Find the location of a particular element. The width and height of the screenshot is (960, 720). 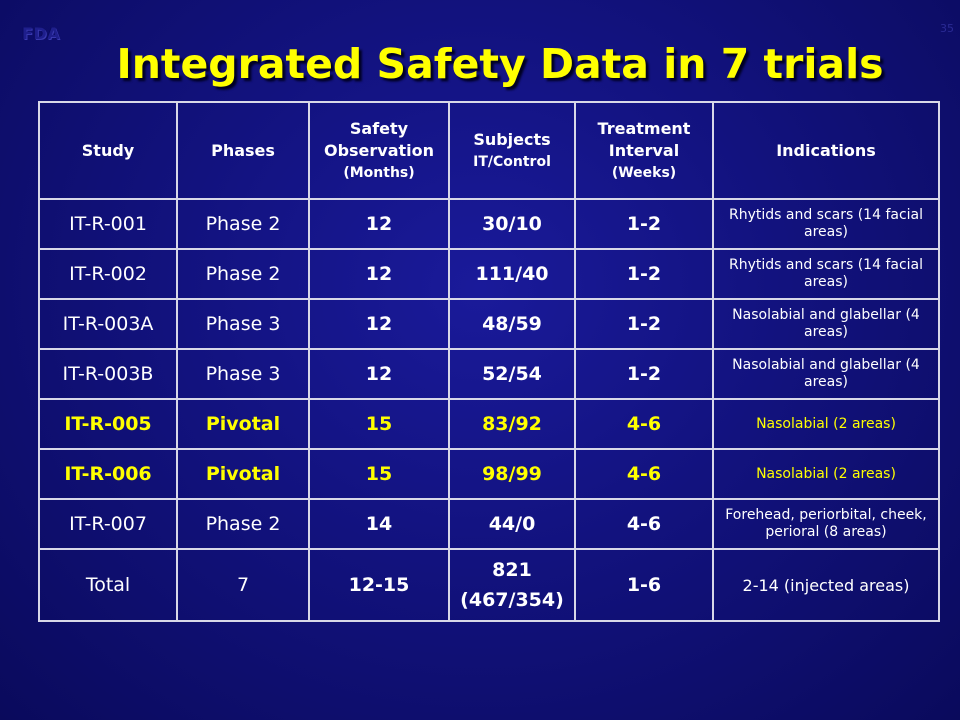

cell-subjects: 48/59 is located at coordinates (512, 324).